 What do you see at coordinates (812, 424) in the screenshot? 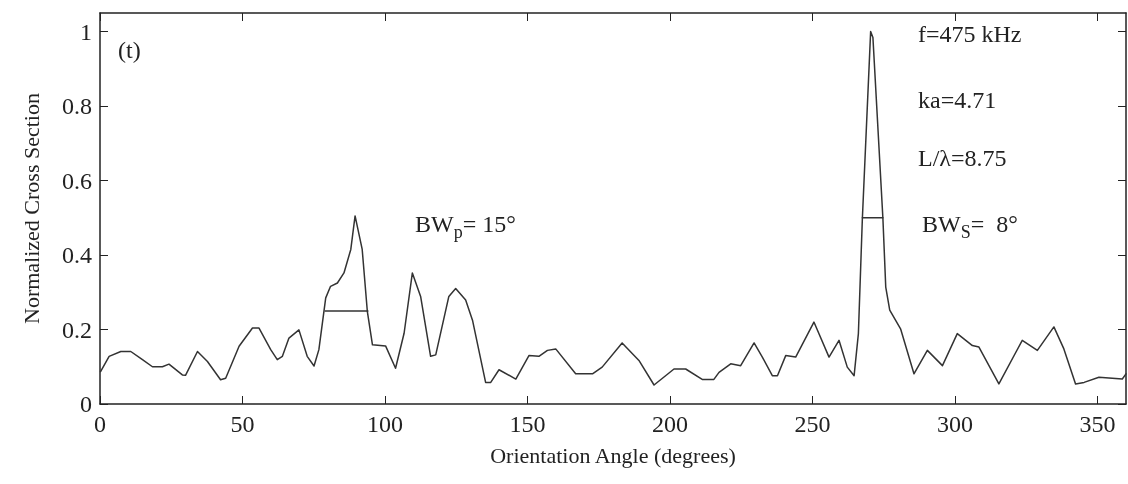
I see `x-tick-label: 250` at bounding box center [812, 424].